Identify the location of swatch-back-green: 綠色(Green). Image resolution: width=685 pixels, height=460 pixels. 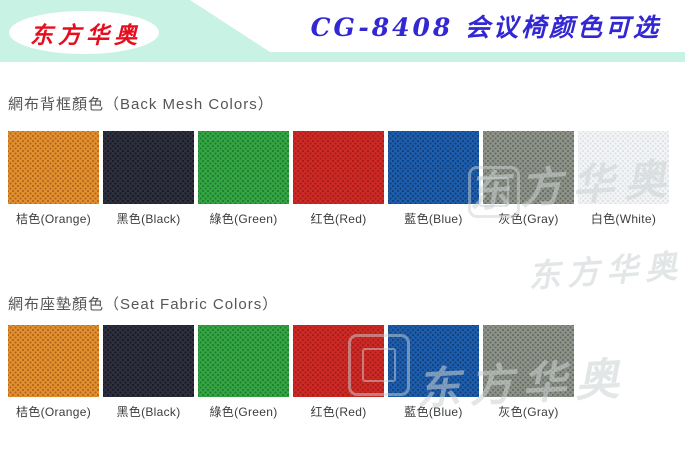
(243, 179).